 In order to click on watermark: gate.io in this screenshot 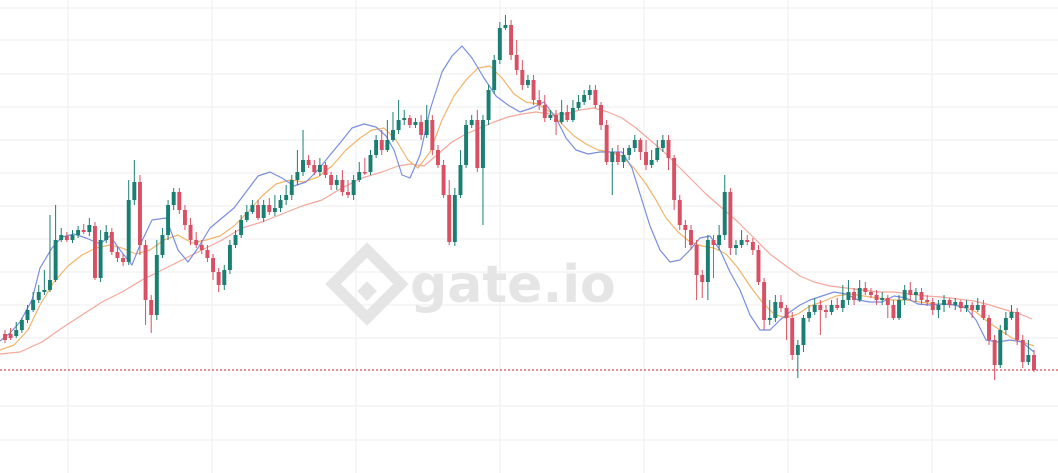, I will do `click(470, 284)`.